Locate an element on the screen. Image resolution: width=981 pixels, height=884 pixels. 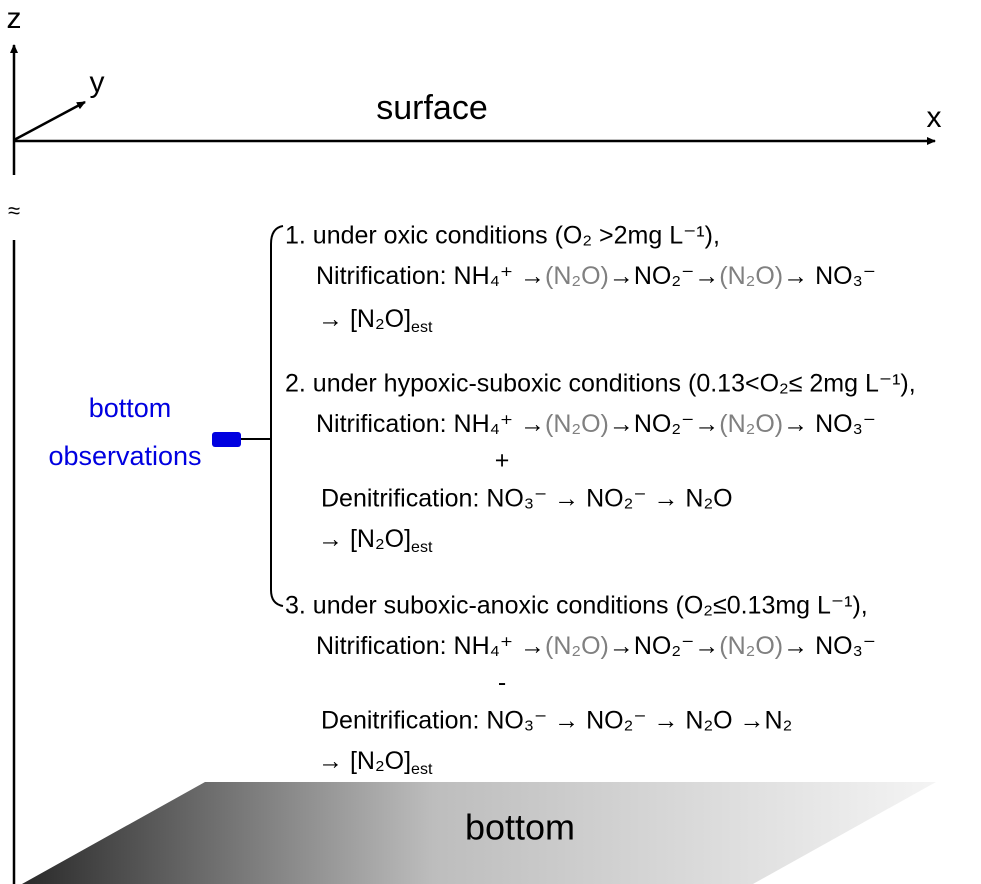
bottom-plane is located at coordinates (479, 833).